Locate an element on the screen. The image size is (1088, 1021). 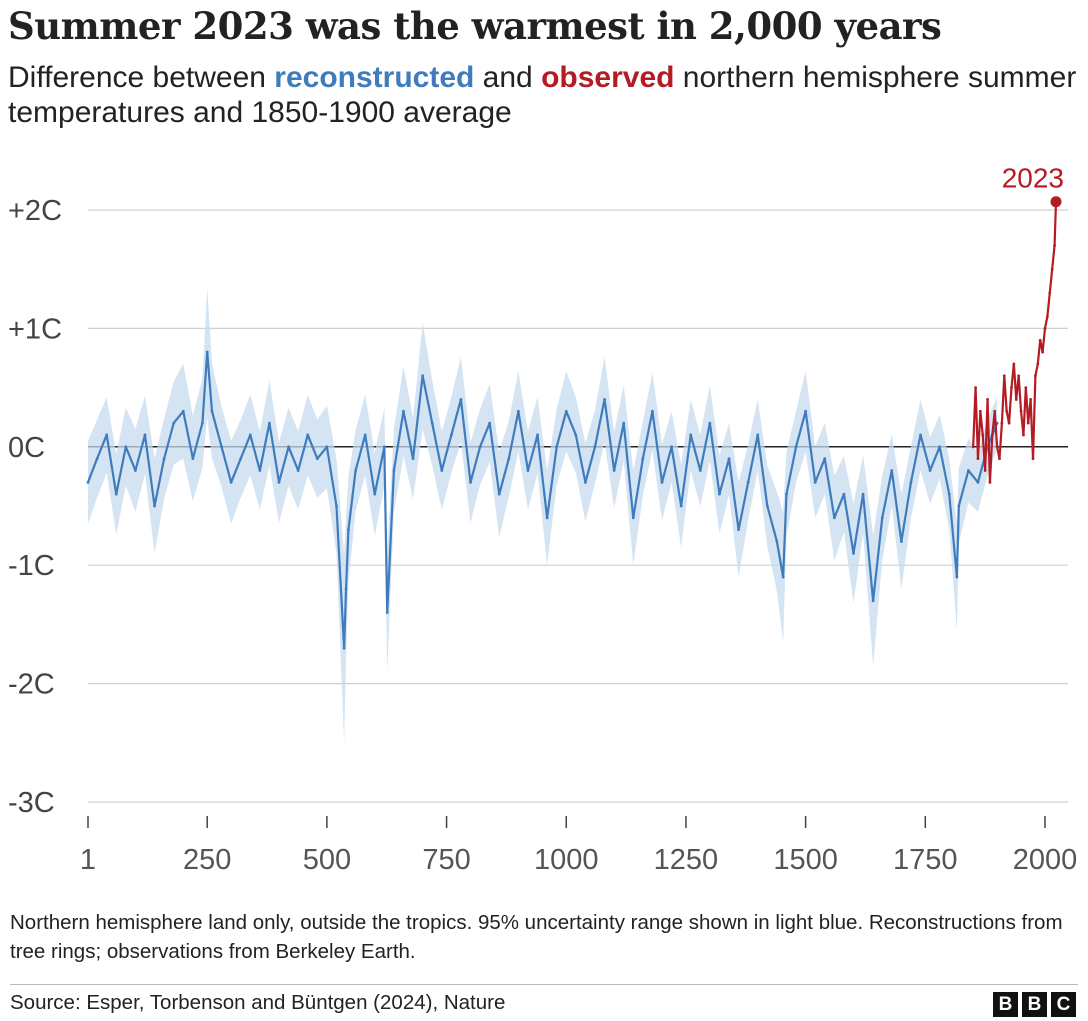
y-tick-label: +1C is located at coordinates (35, 329).